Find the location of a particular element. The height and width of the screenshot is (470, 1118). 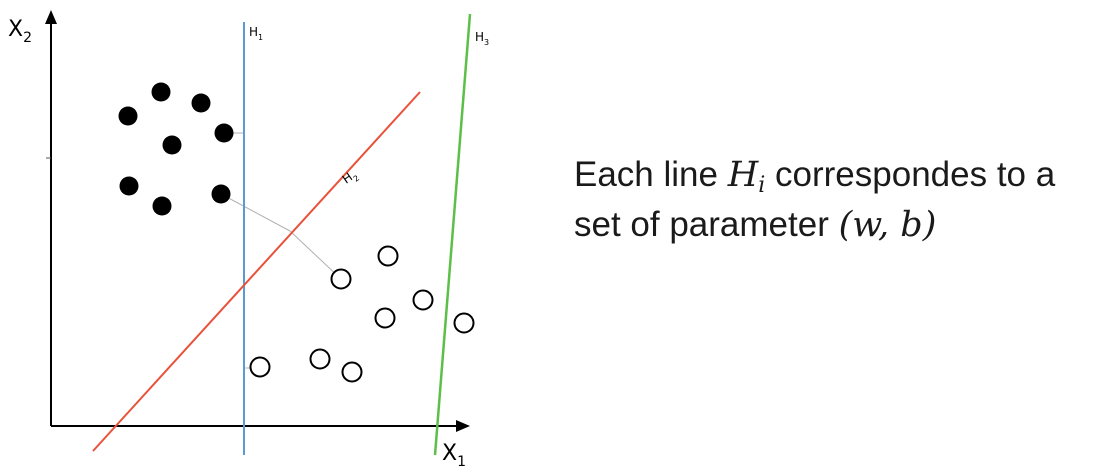

caption-text: Each line is located at coordinates (651, 174).